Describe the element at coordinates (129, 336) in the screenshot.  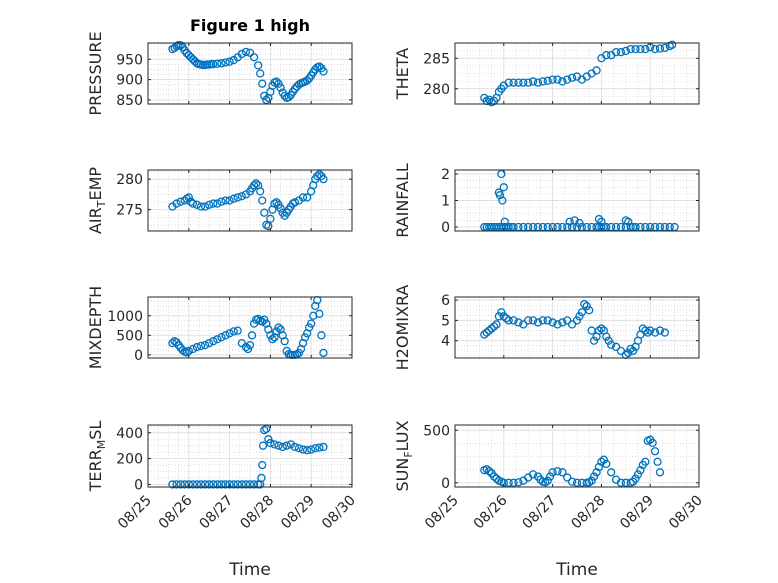
I see `y-tick-label: 500` at that location.